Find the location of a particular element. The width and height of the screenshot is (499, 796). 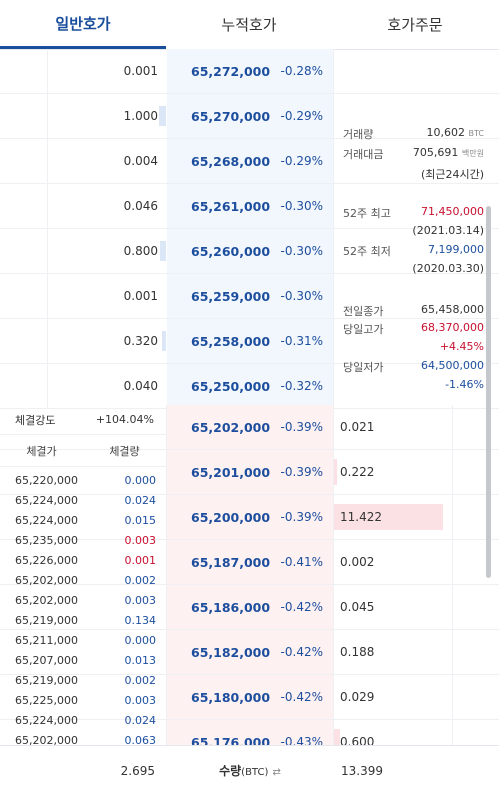

bid-size: 0.188 is located at coordinates (357, 652).